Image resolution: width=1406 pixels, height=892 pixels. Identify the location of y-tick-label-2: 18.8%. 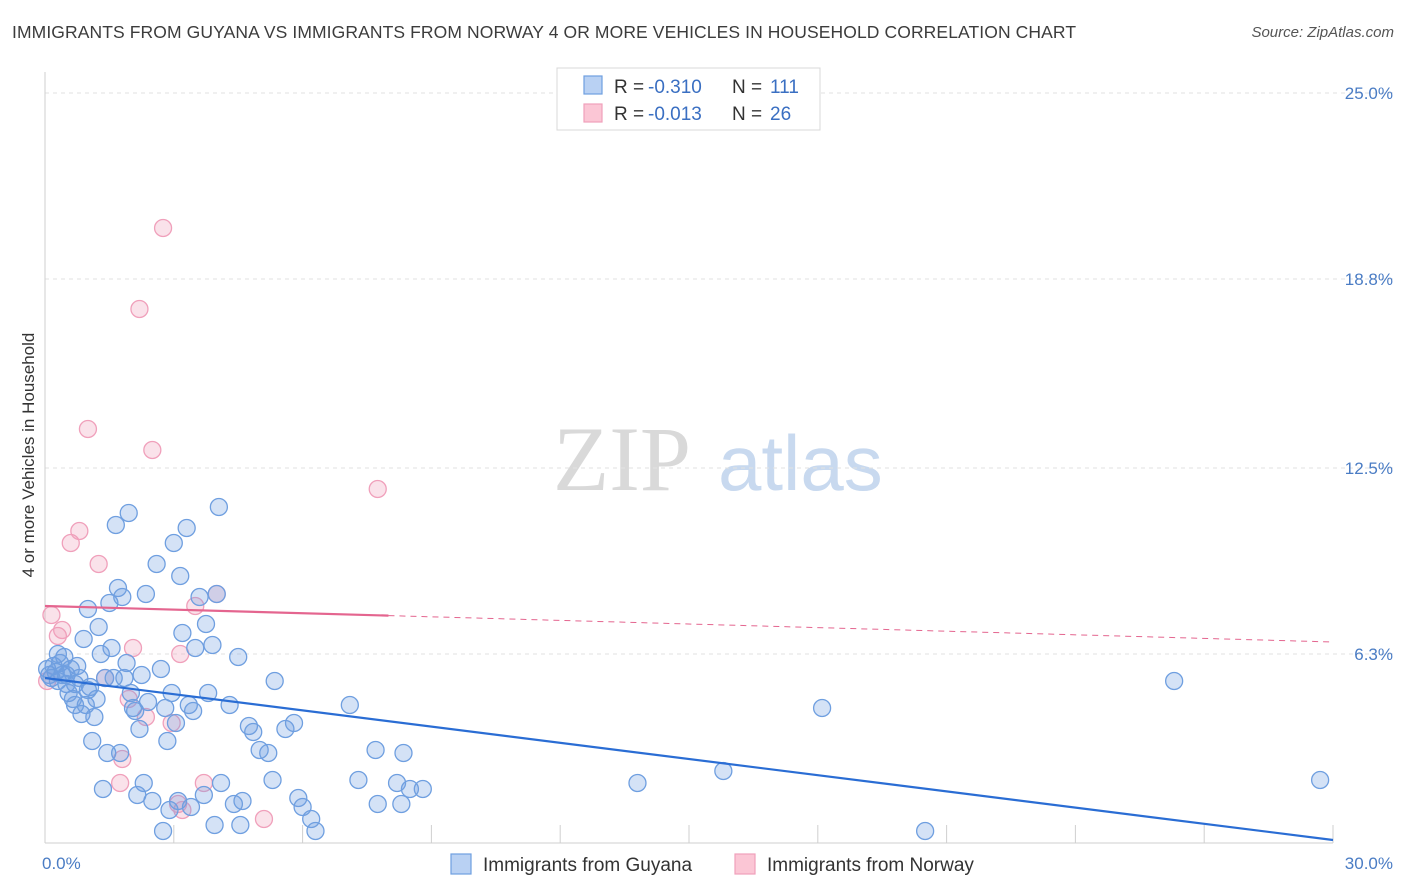
(1369, 279).